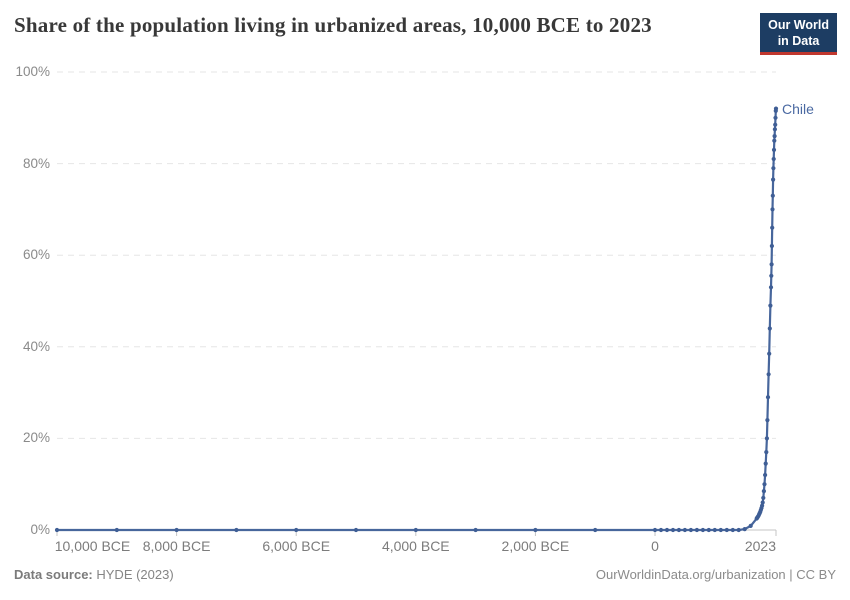 This screenshot has height=600, width=850. Describe the element at coordinates (296, 546) in the screenshot. I see `x-tick-label: 6,000 BCE` at that location.